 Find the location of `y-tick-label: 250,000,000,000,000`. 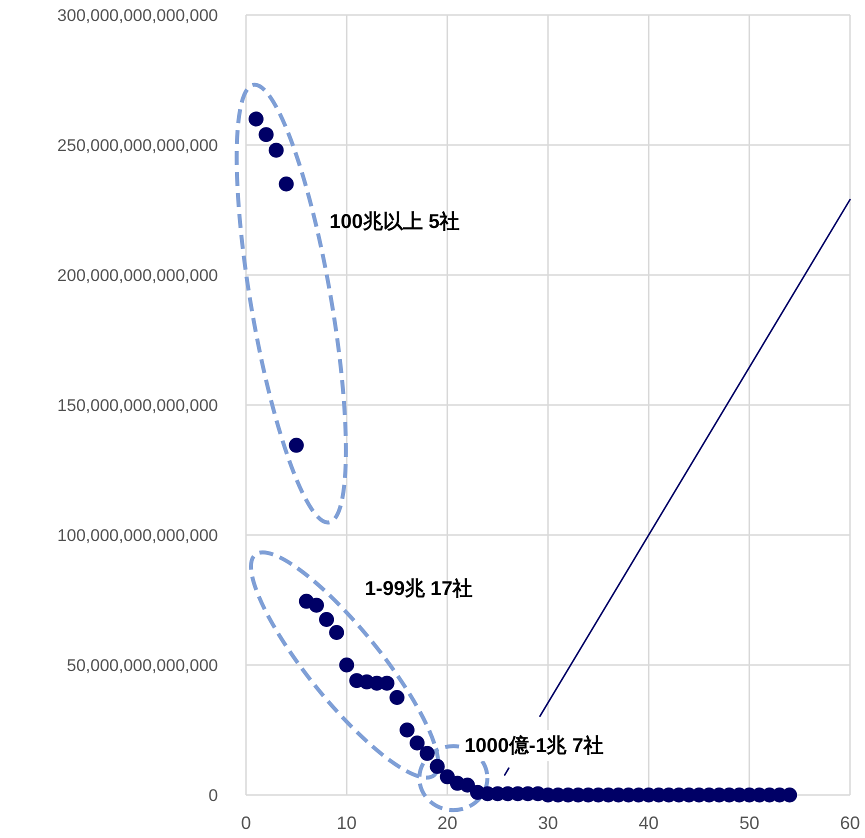

y-tick-label: 250,000,000,000,000 is located at coordinates (137, 145).